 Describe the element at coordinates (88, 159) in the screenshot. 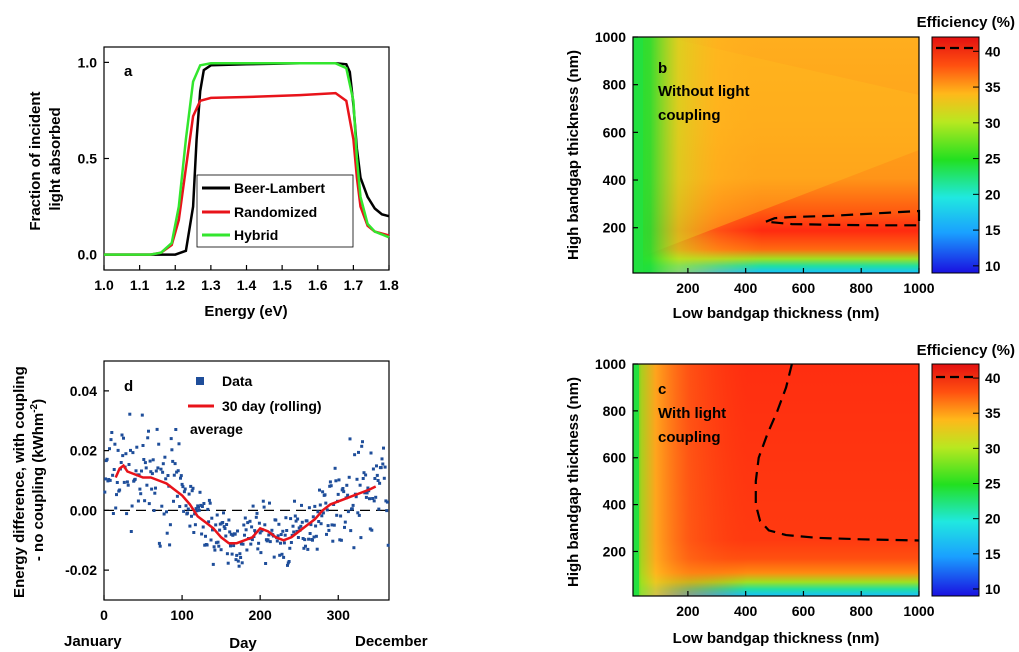

I see `y-tick-label: 0.5` at that location.